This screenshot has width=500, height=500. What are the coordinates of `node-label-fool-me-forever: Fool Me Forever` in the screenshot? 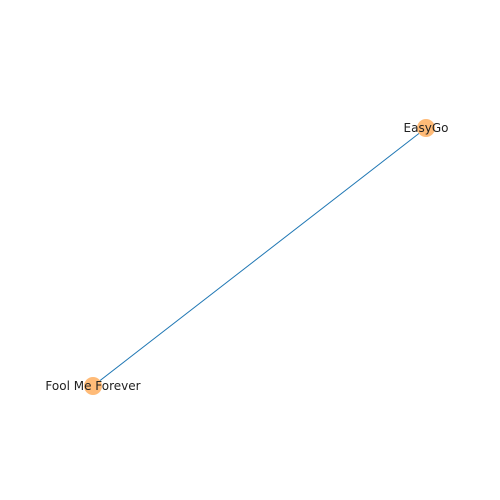 It's located at (92, 386).